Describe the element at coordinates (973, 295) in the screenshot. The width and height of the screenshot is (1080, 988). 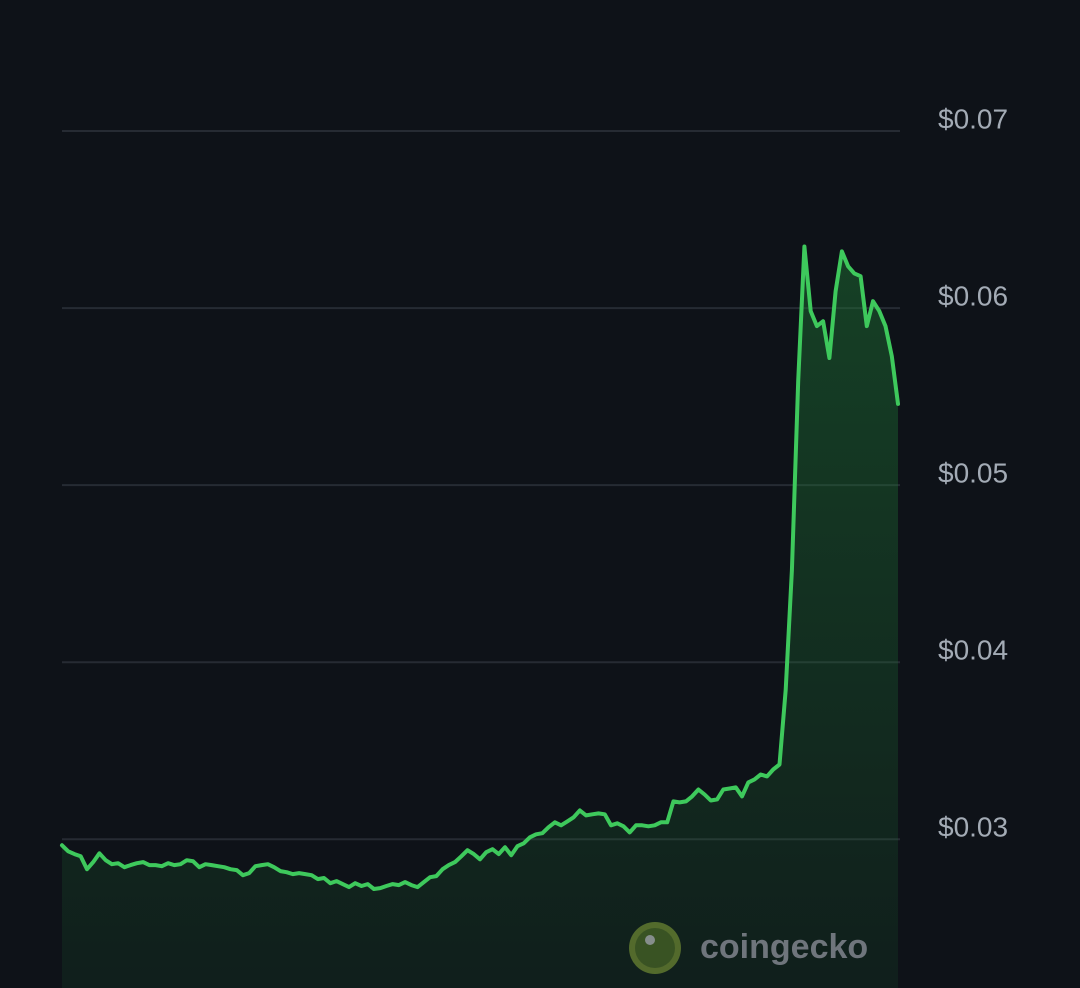
I see `y-tick-label: $0.06` at that location.